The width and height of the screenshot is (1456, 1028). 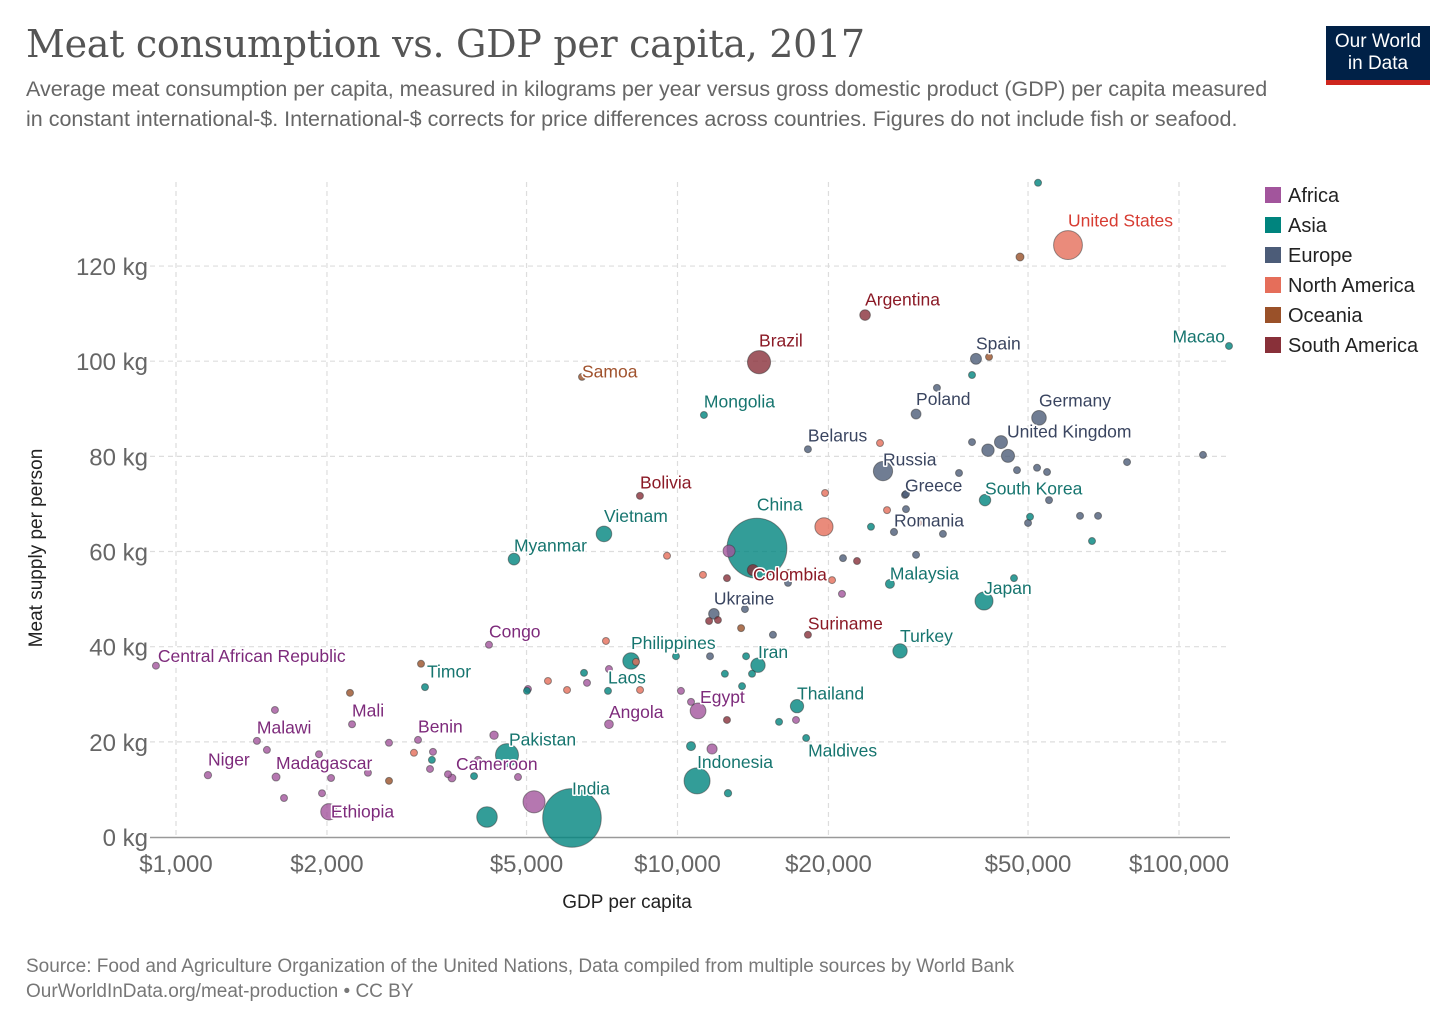 What do you see at coordinates (1314, 196) in the screenshot?
I see `legend-item: Africa` at bounding box center [1314, 196].